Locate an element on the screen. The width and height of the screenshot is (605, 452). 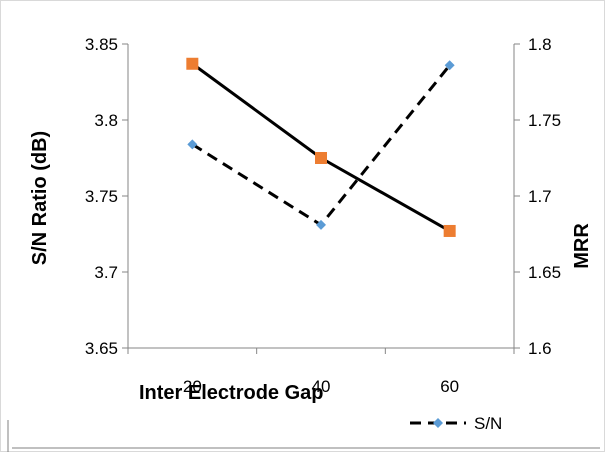
y2-tick-label: 1.75 is located at coordinates (544, 120).